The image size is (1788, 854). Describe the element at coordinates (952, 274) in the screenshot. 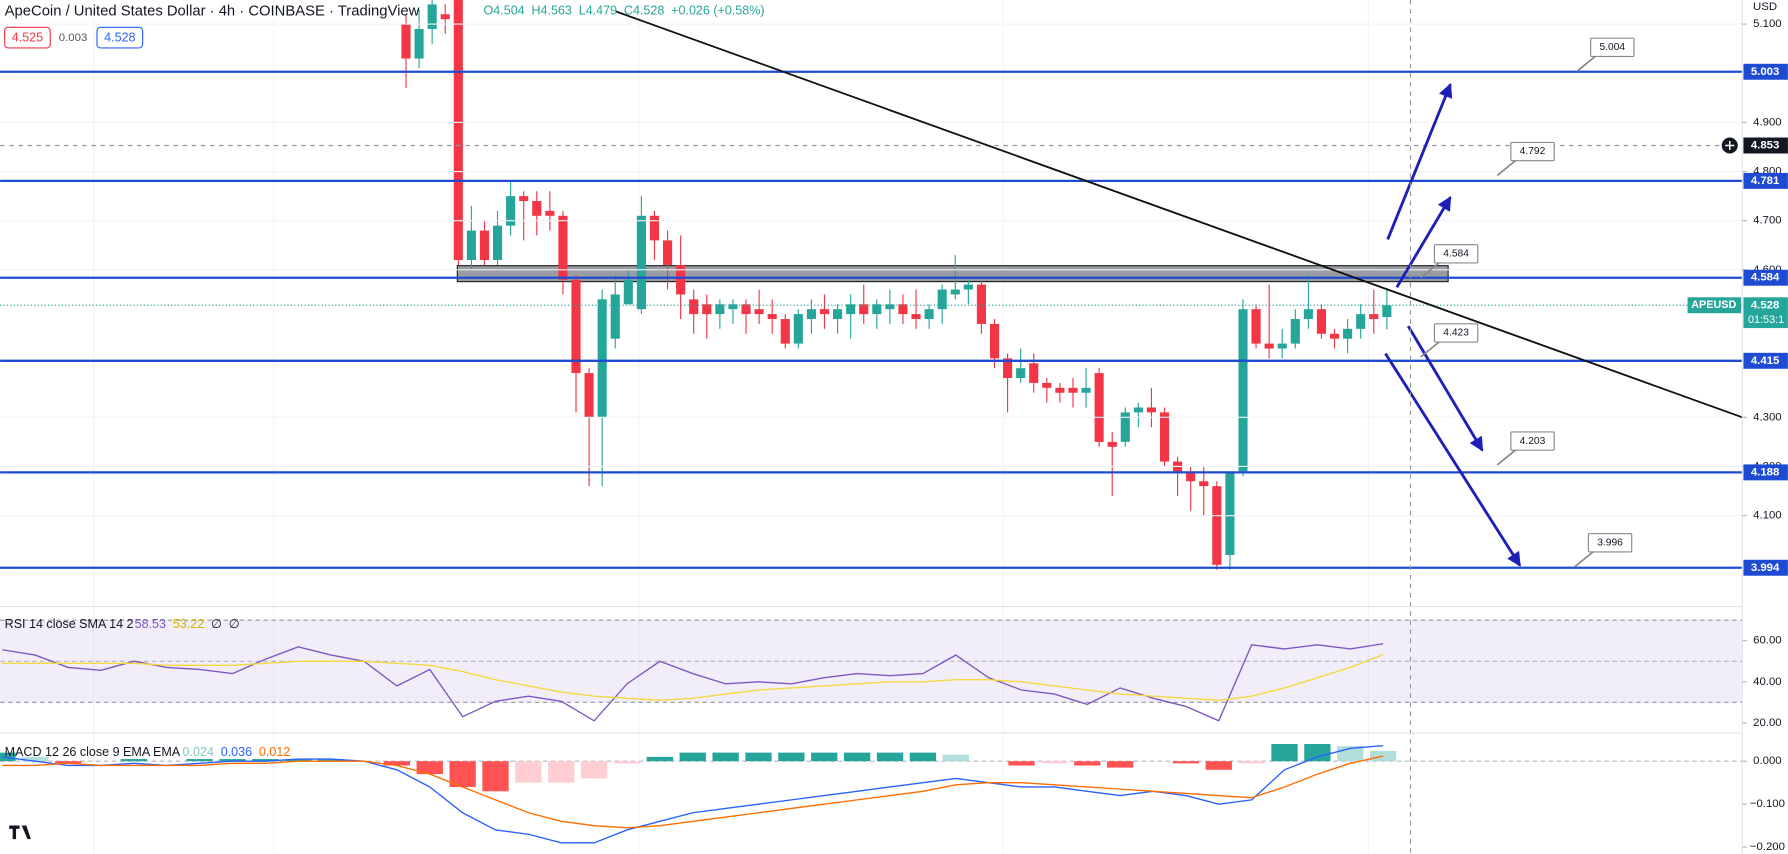

I see `resistance-zone` at that location.